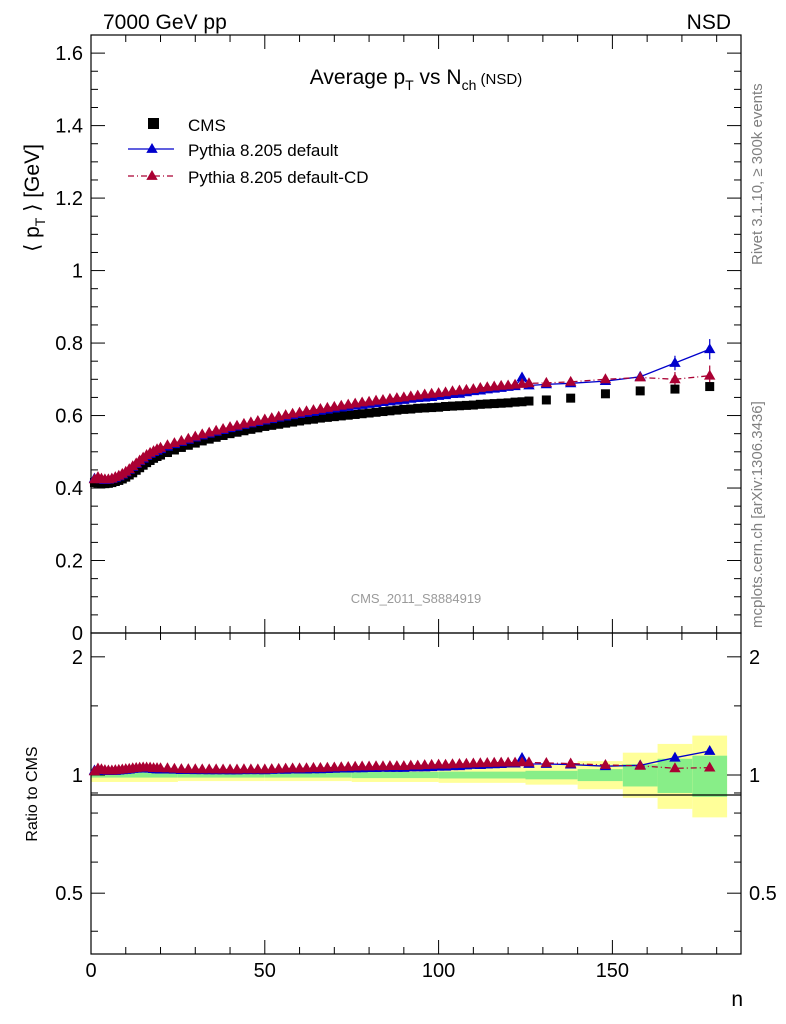 This screenshot has width=786, height=1024. What do you see at coordinates (69, 489) in the screenshot?
I see `y-tick-label: 0.4` at bounding box center [69, 489].